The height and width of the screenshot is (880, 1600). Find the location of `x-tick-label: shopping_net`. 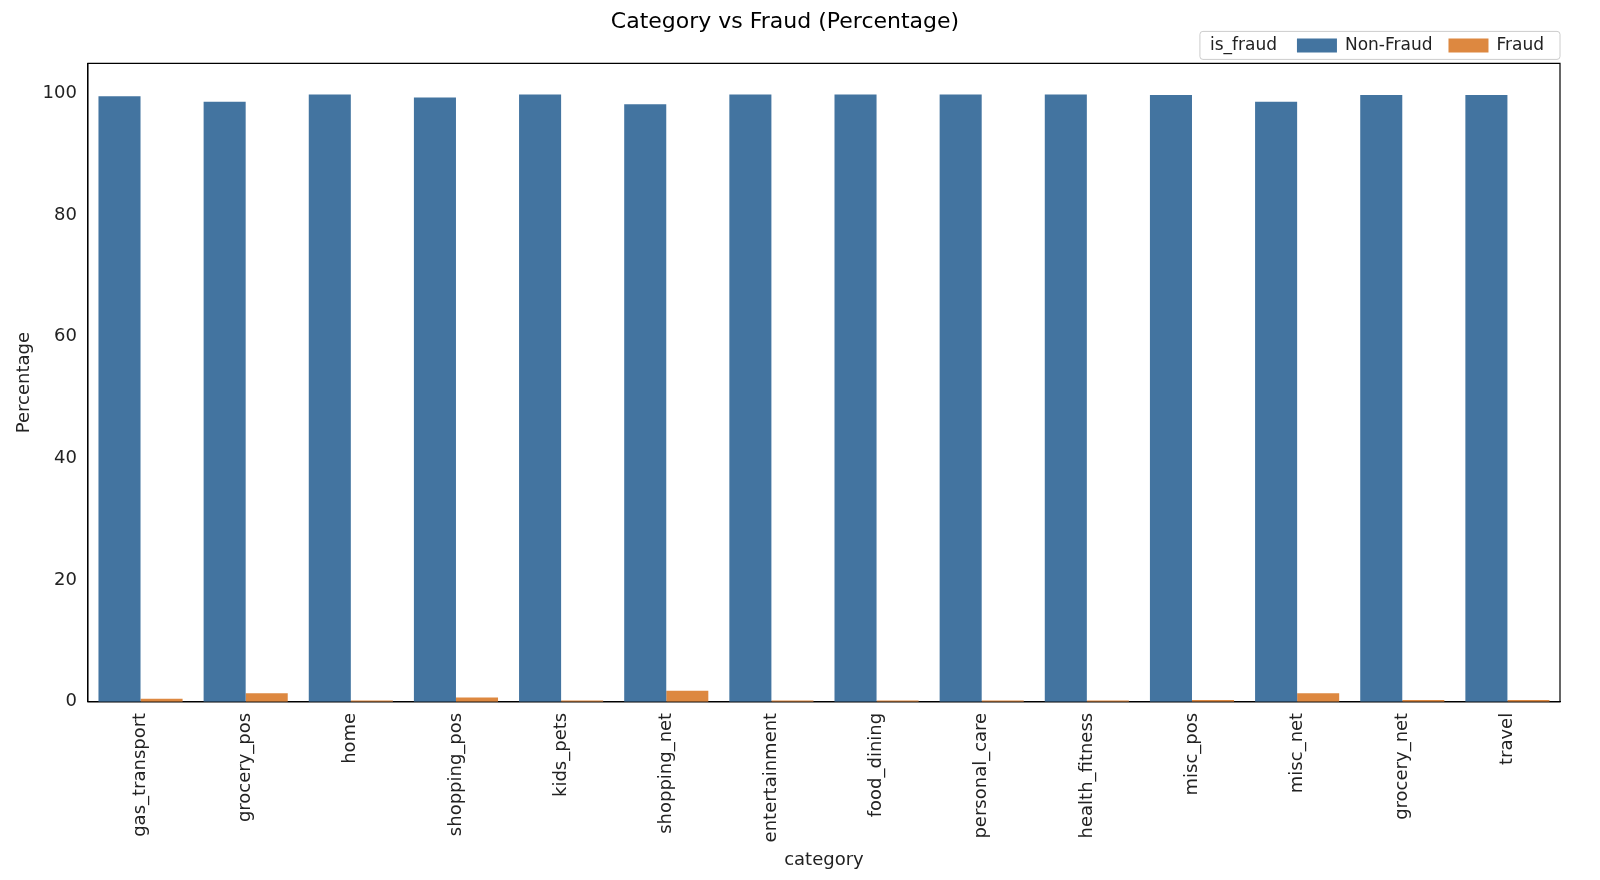

x-tick-label: shopping_net is located at coordinates (664, 773).